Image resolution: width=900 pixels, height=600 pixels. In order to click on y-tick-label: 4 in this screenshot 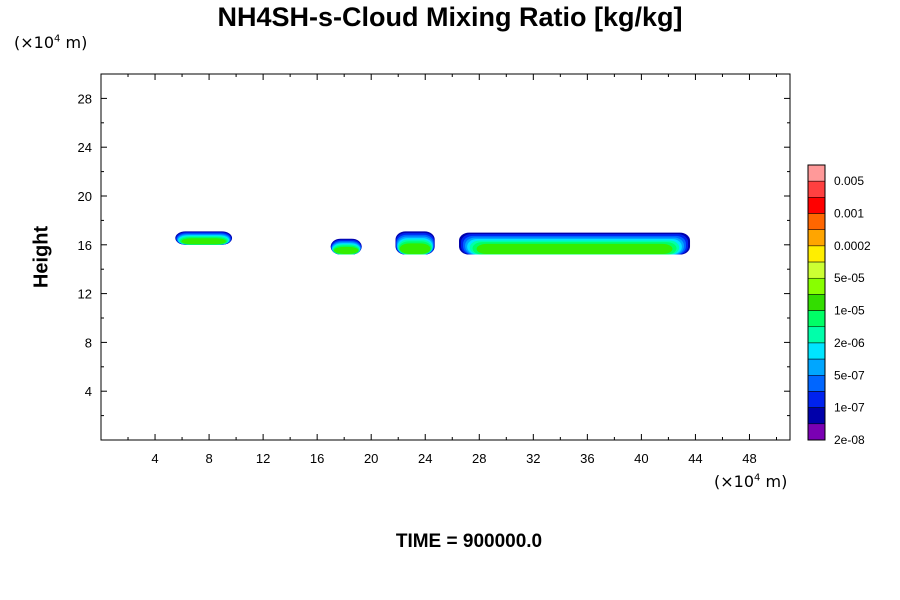, I will do `click(88, 391)`.